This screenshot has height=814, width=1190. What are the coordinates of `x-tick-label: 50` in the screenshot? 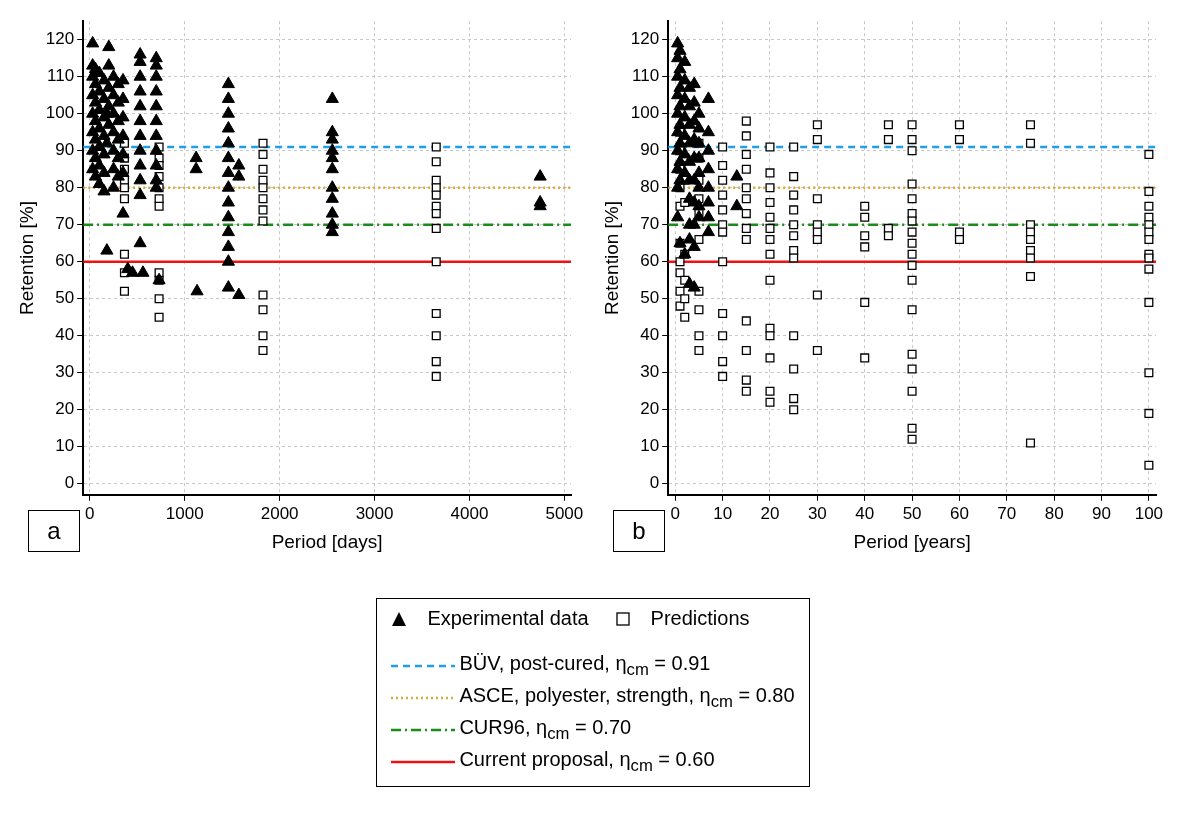 It's located at (912, 513).